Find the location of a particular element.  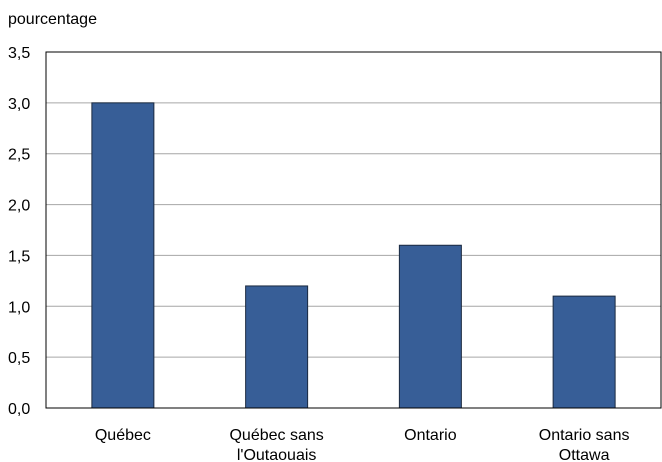

x-tick-label: Québec is located at coordinates (123, 435).